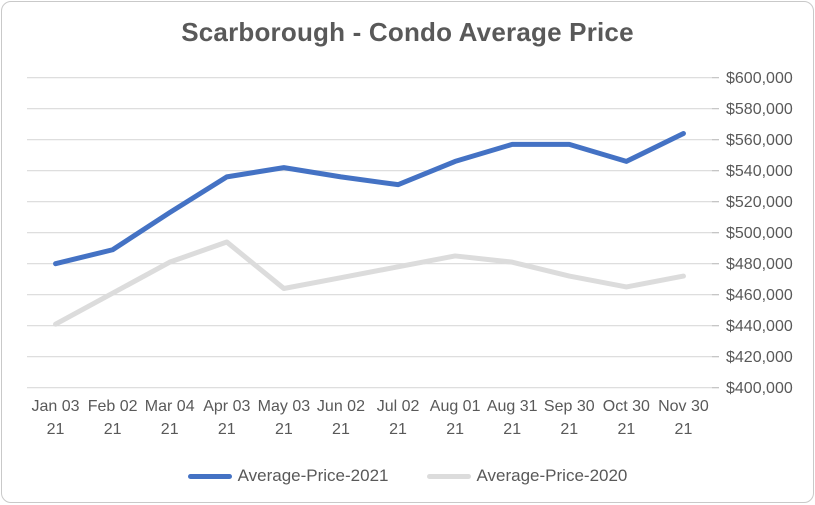 The image size is (815, 505). Describe the element at coordinates (759, 202) in the screenshot. I see `y-tick-label: $520,000` at that location.